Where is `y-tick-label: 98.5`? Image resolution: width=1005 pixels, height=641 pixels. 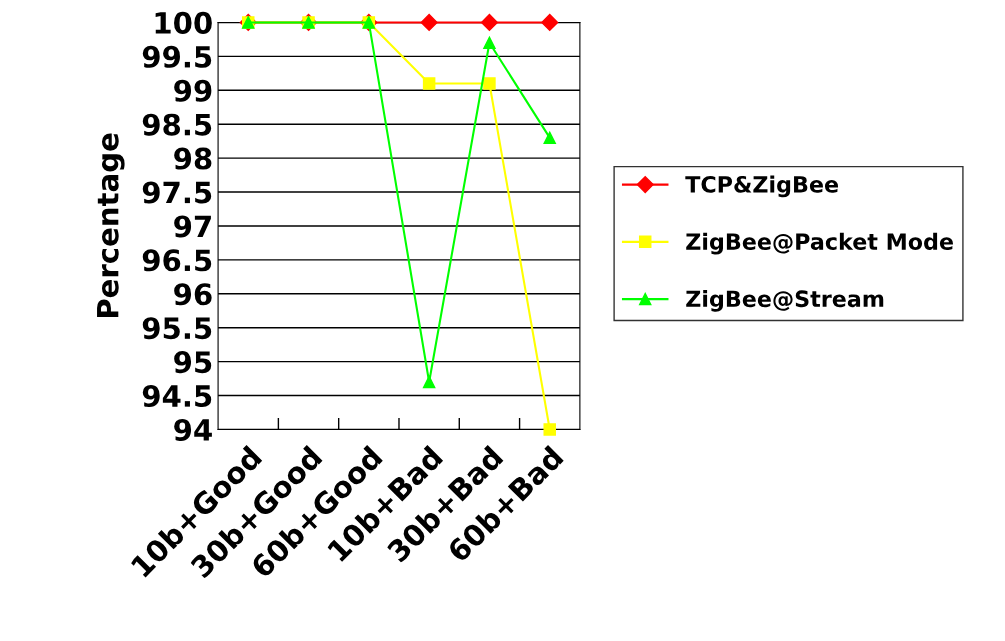
y-tick-label: 98.5 is located at coordinates (177, 124).